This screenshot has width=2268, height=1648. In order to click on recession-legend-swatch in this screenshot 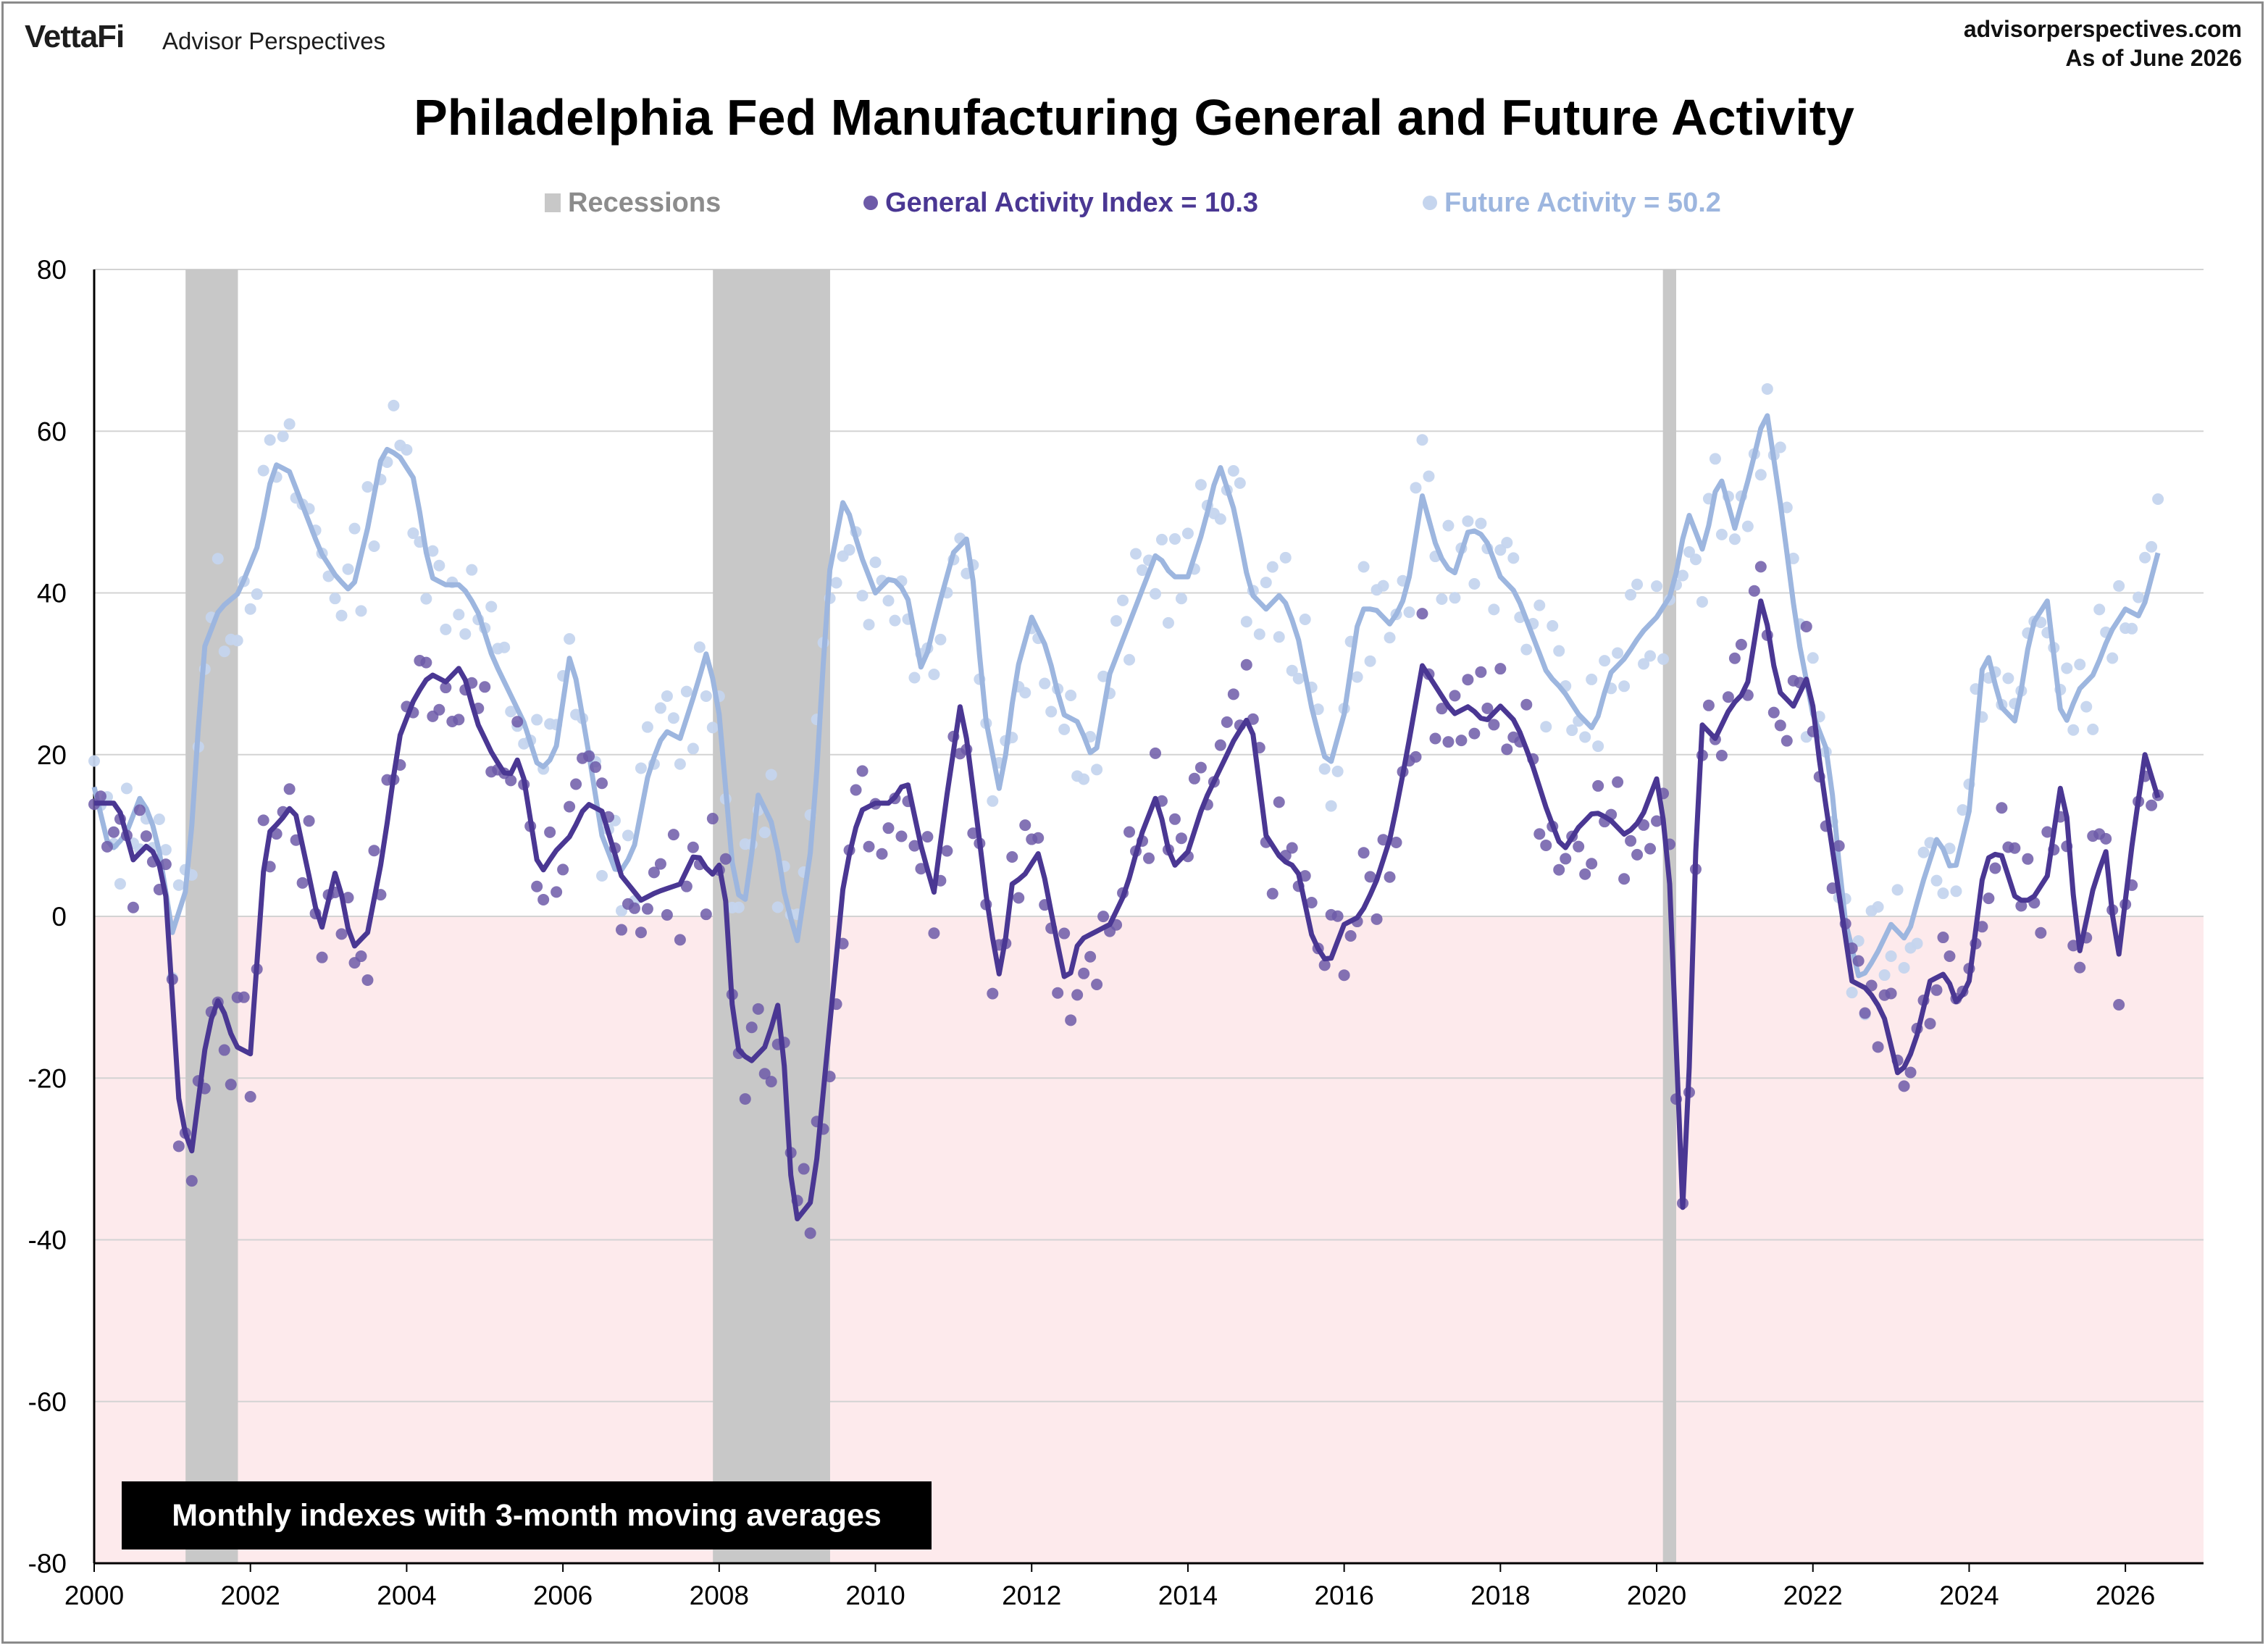, I will do `click(553, 202)`.